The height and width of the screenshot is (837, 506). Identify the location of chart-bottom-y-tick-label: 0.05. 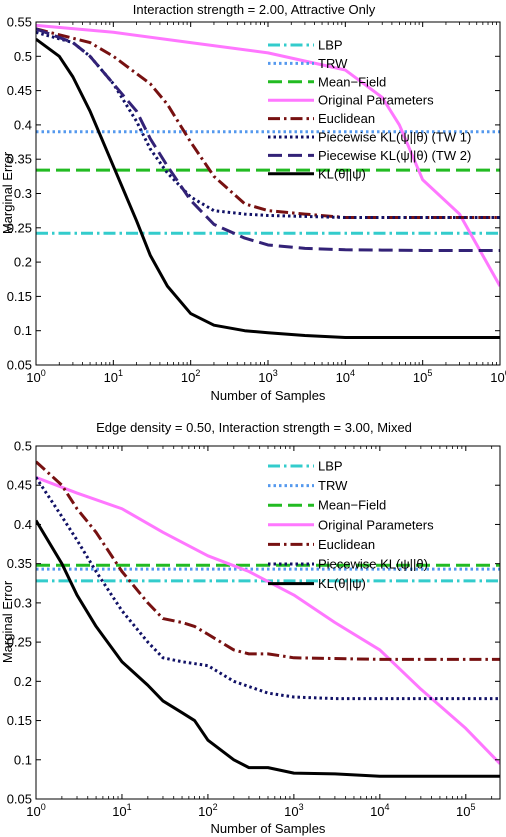
(19, 799).